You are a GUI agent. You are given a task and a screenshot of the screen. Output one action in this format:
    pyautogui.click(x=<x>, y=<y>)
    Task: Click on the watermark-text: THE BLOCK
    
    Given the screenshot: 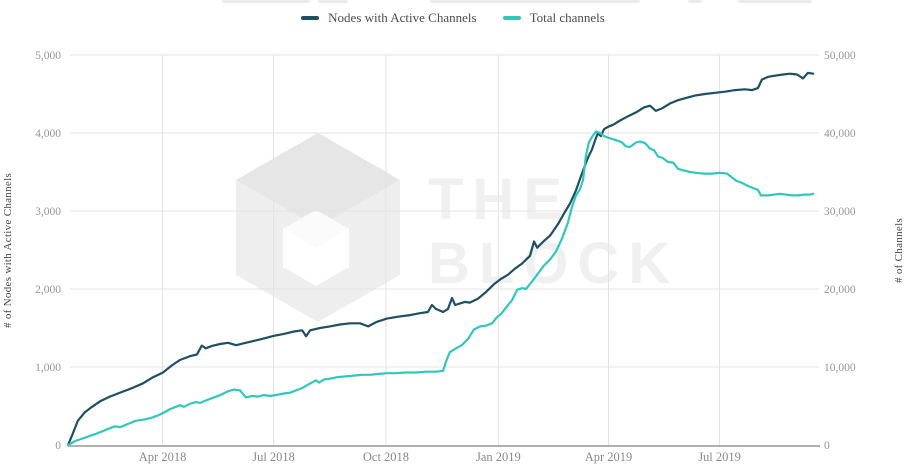 What is the action you would take?
    pyautogui.click(x=553, y=232)
    